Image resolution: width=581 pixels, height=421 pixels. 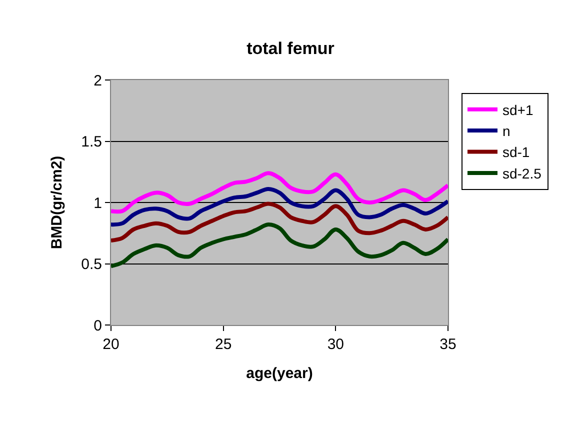 What do you see at coordinates (506, 131) in the screenshot?
I see `legend-label: n` at bounding box center [506, 131].